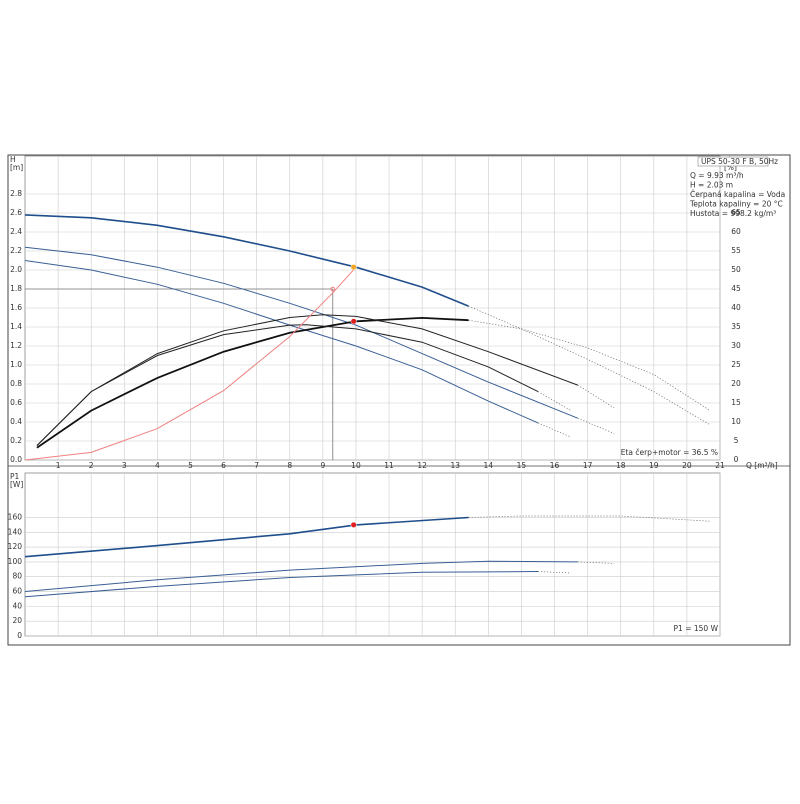 The image size is (800, 804). I want to click on y-tick-label: 2.4, so click(16, 231).